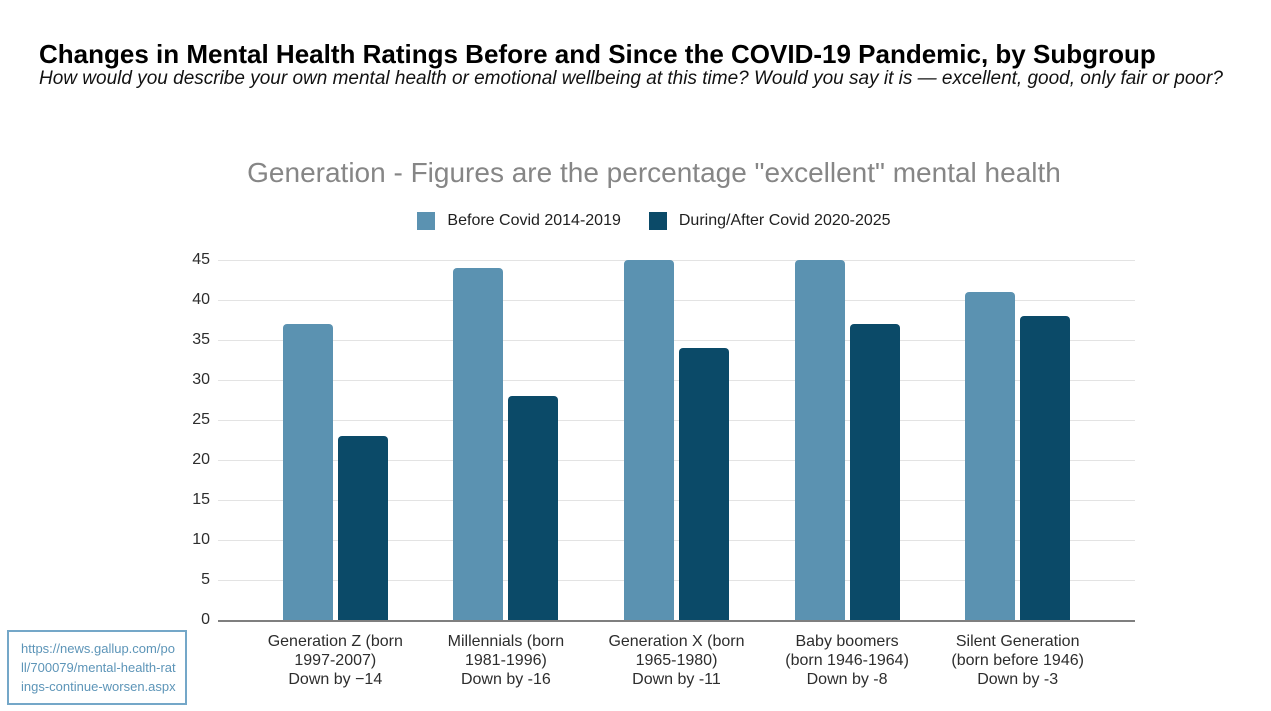 This screenshot has width=1271, height=711. What do you see at coordinates (201, 499) in the screenshot?
I see `y-tick-label: 15` at bounding box center [201, 499].